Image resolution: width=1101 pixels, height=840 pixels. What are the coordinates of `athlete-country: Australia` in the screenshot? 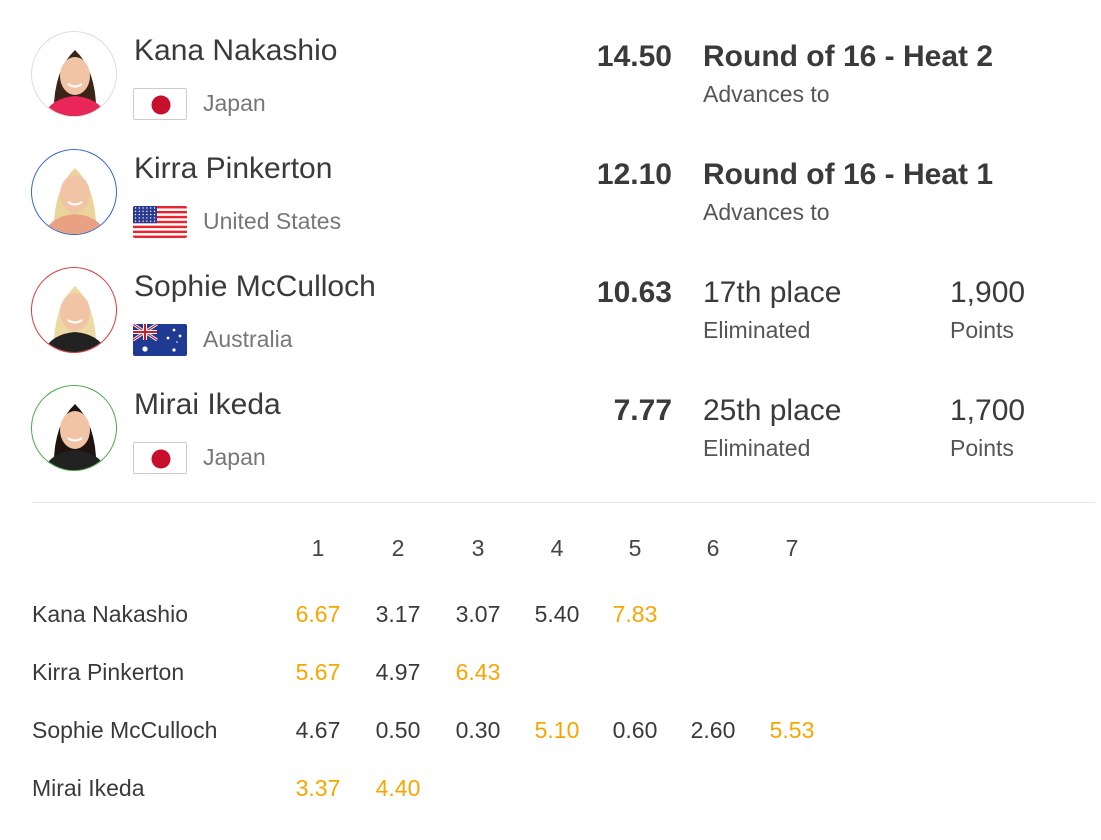 It's located at (248, 339).